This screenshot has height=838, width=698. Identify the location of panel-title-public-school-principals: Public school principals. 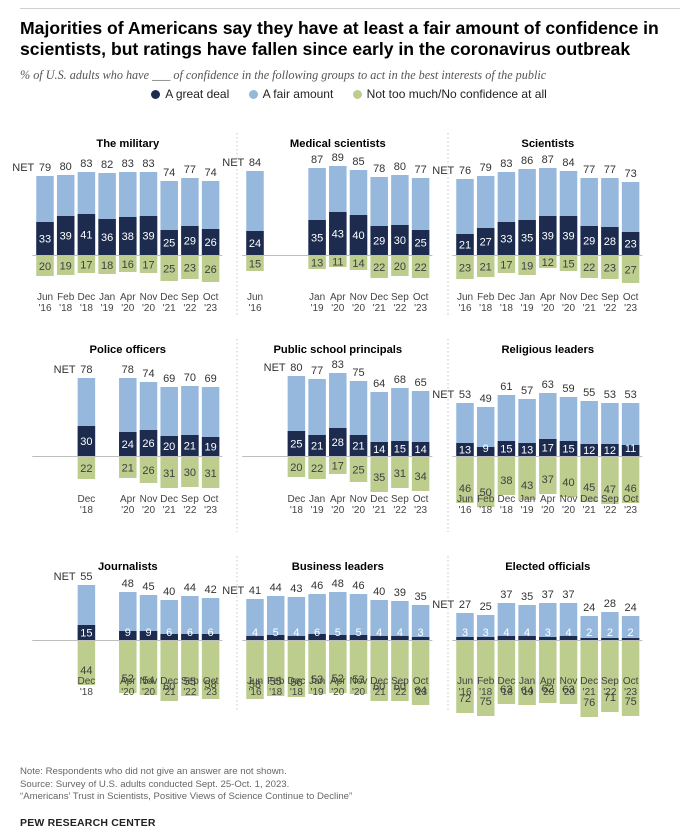
(337, 350).